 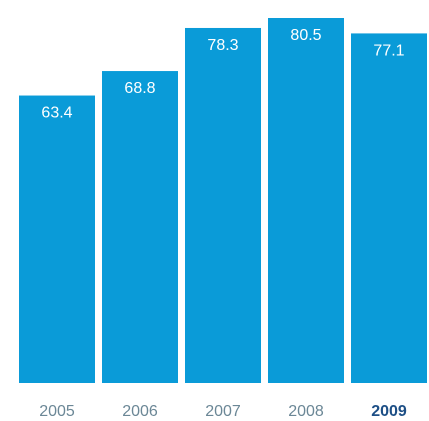 What do you see at coordinates (389, 411) in the screenshot?
I see `x-tick-label-2009: 2009` at bounding box center [389, 411].